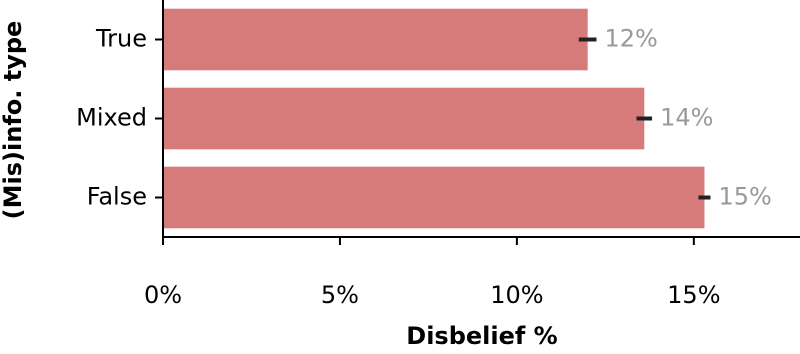 Image resolution: width=800 pixels, height=354 pixels. Describe the element at coordinates (13, 120) in the screenshot. I see `y-axis-label: (Mis)info. type` at that location.